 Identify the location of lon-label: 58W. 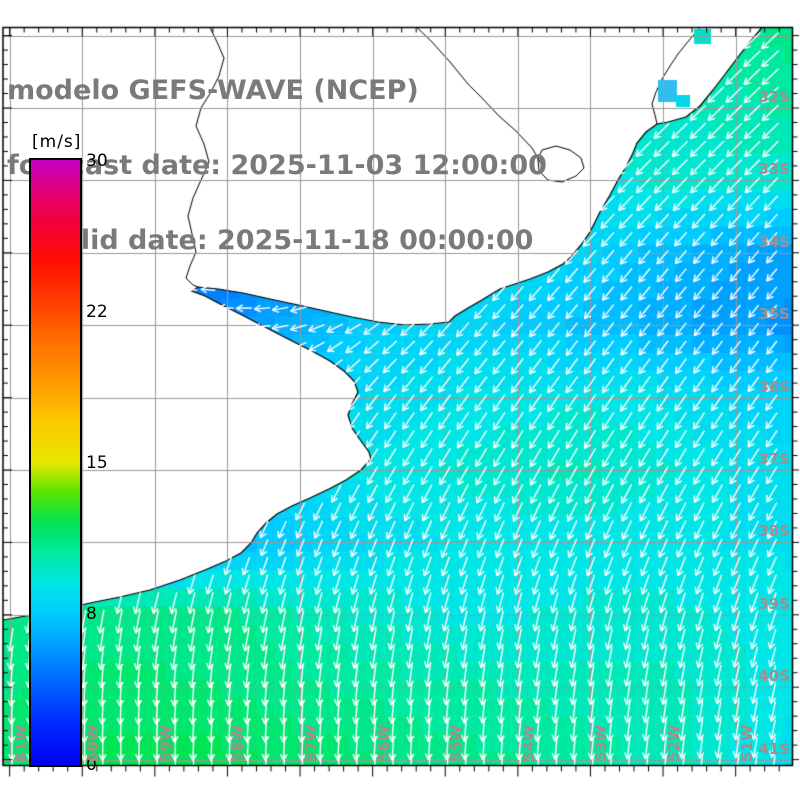
(238, 743).